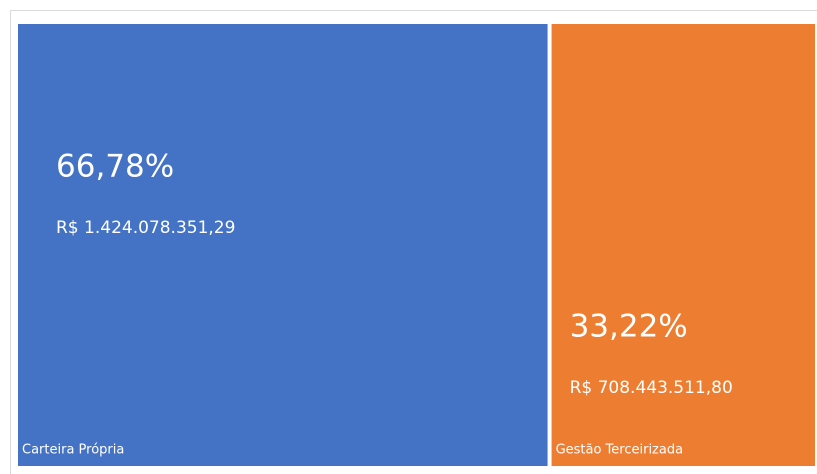 This screenshot has height=474, width=817. I want to click on percent-label: 66,78%, so click(115, 167).